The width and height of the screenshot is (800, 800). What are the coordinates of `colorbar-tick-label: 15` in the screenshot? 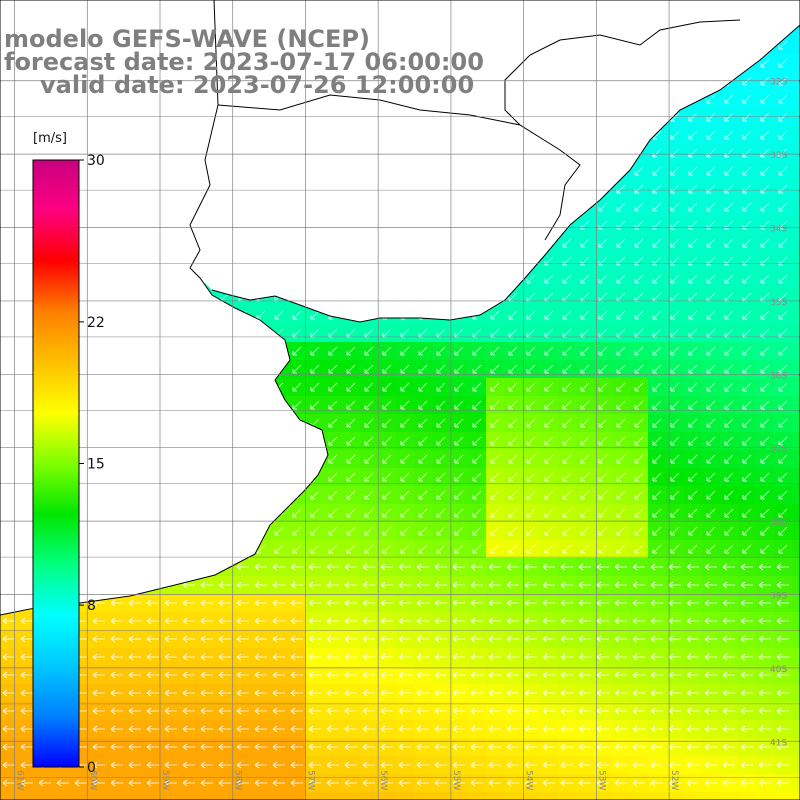 It's located at (96, 465).